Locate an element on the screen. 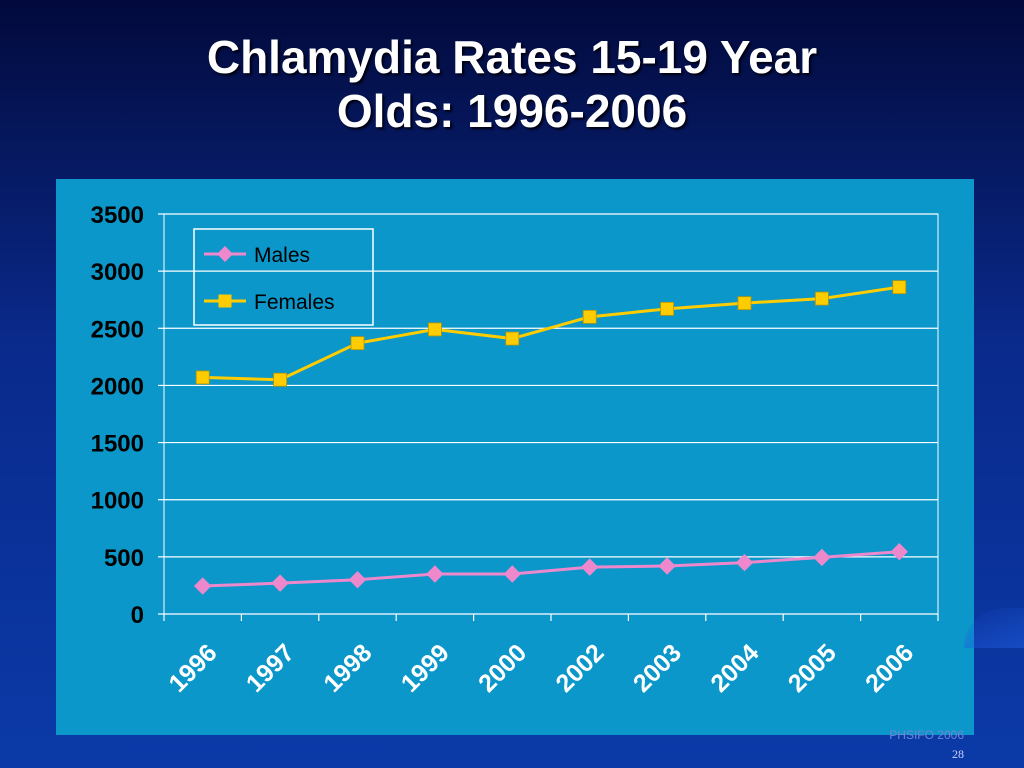  x-tick-label: 2005 is located at coordinates (812, 668).